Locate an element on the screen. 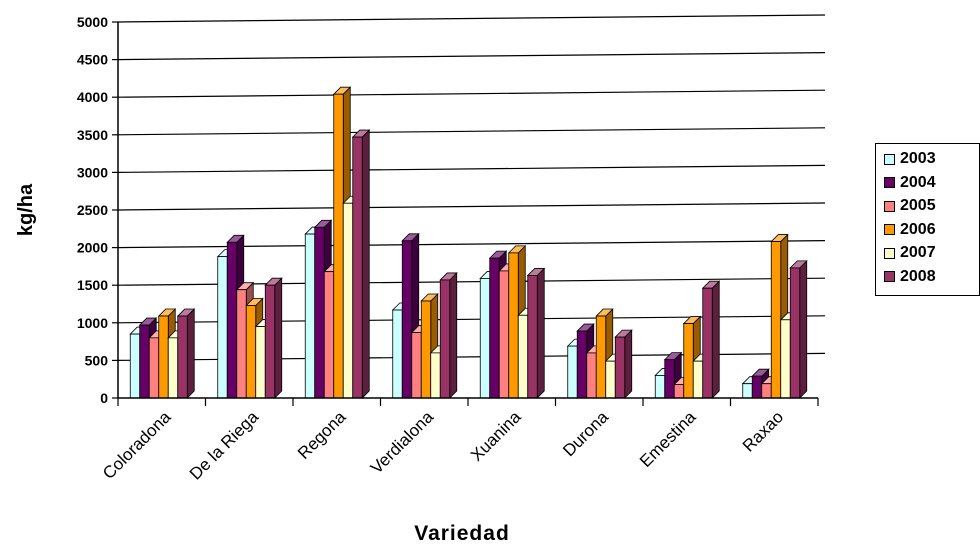 This screenshot has height=549, width=980. legend-label: 2003 is located at coordinates (918, 158).